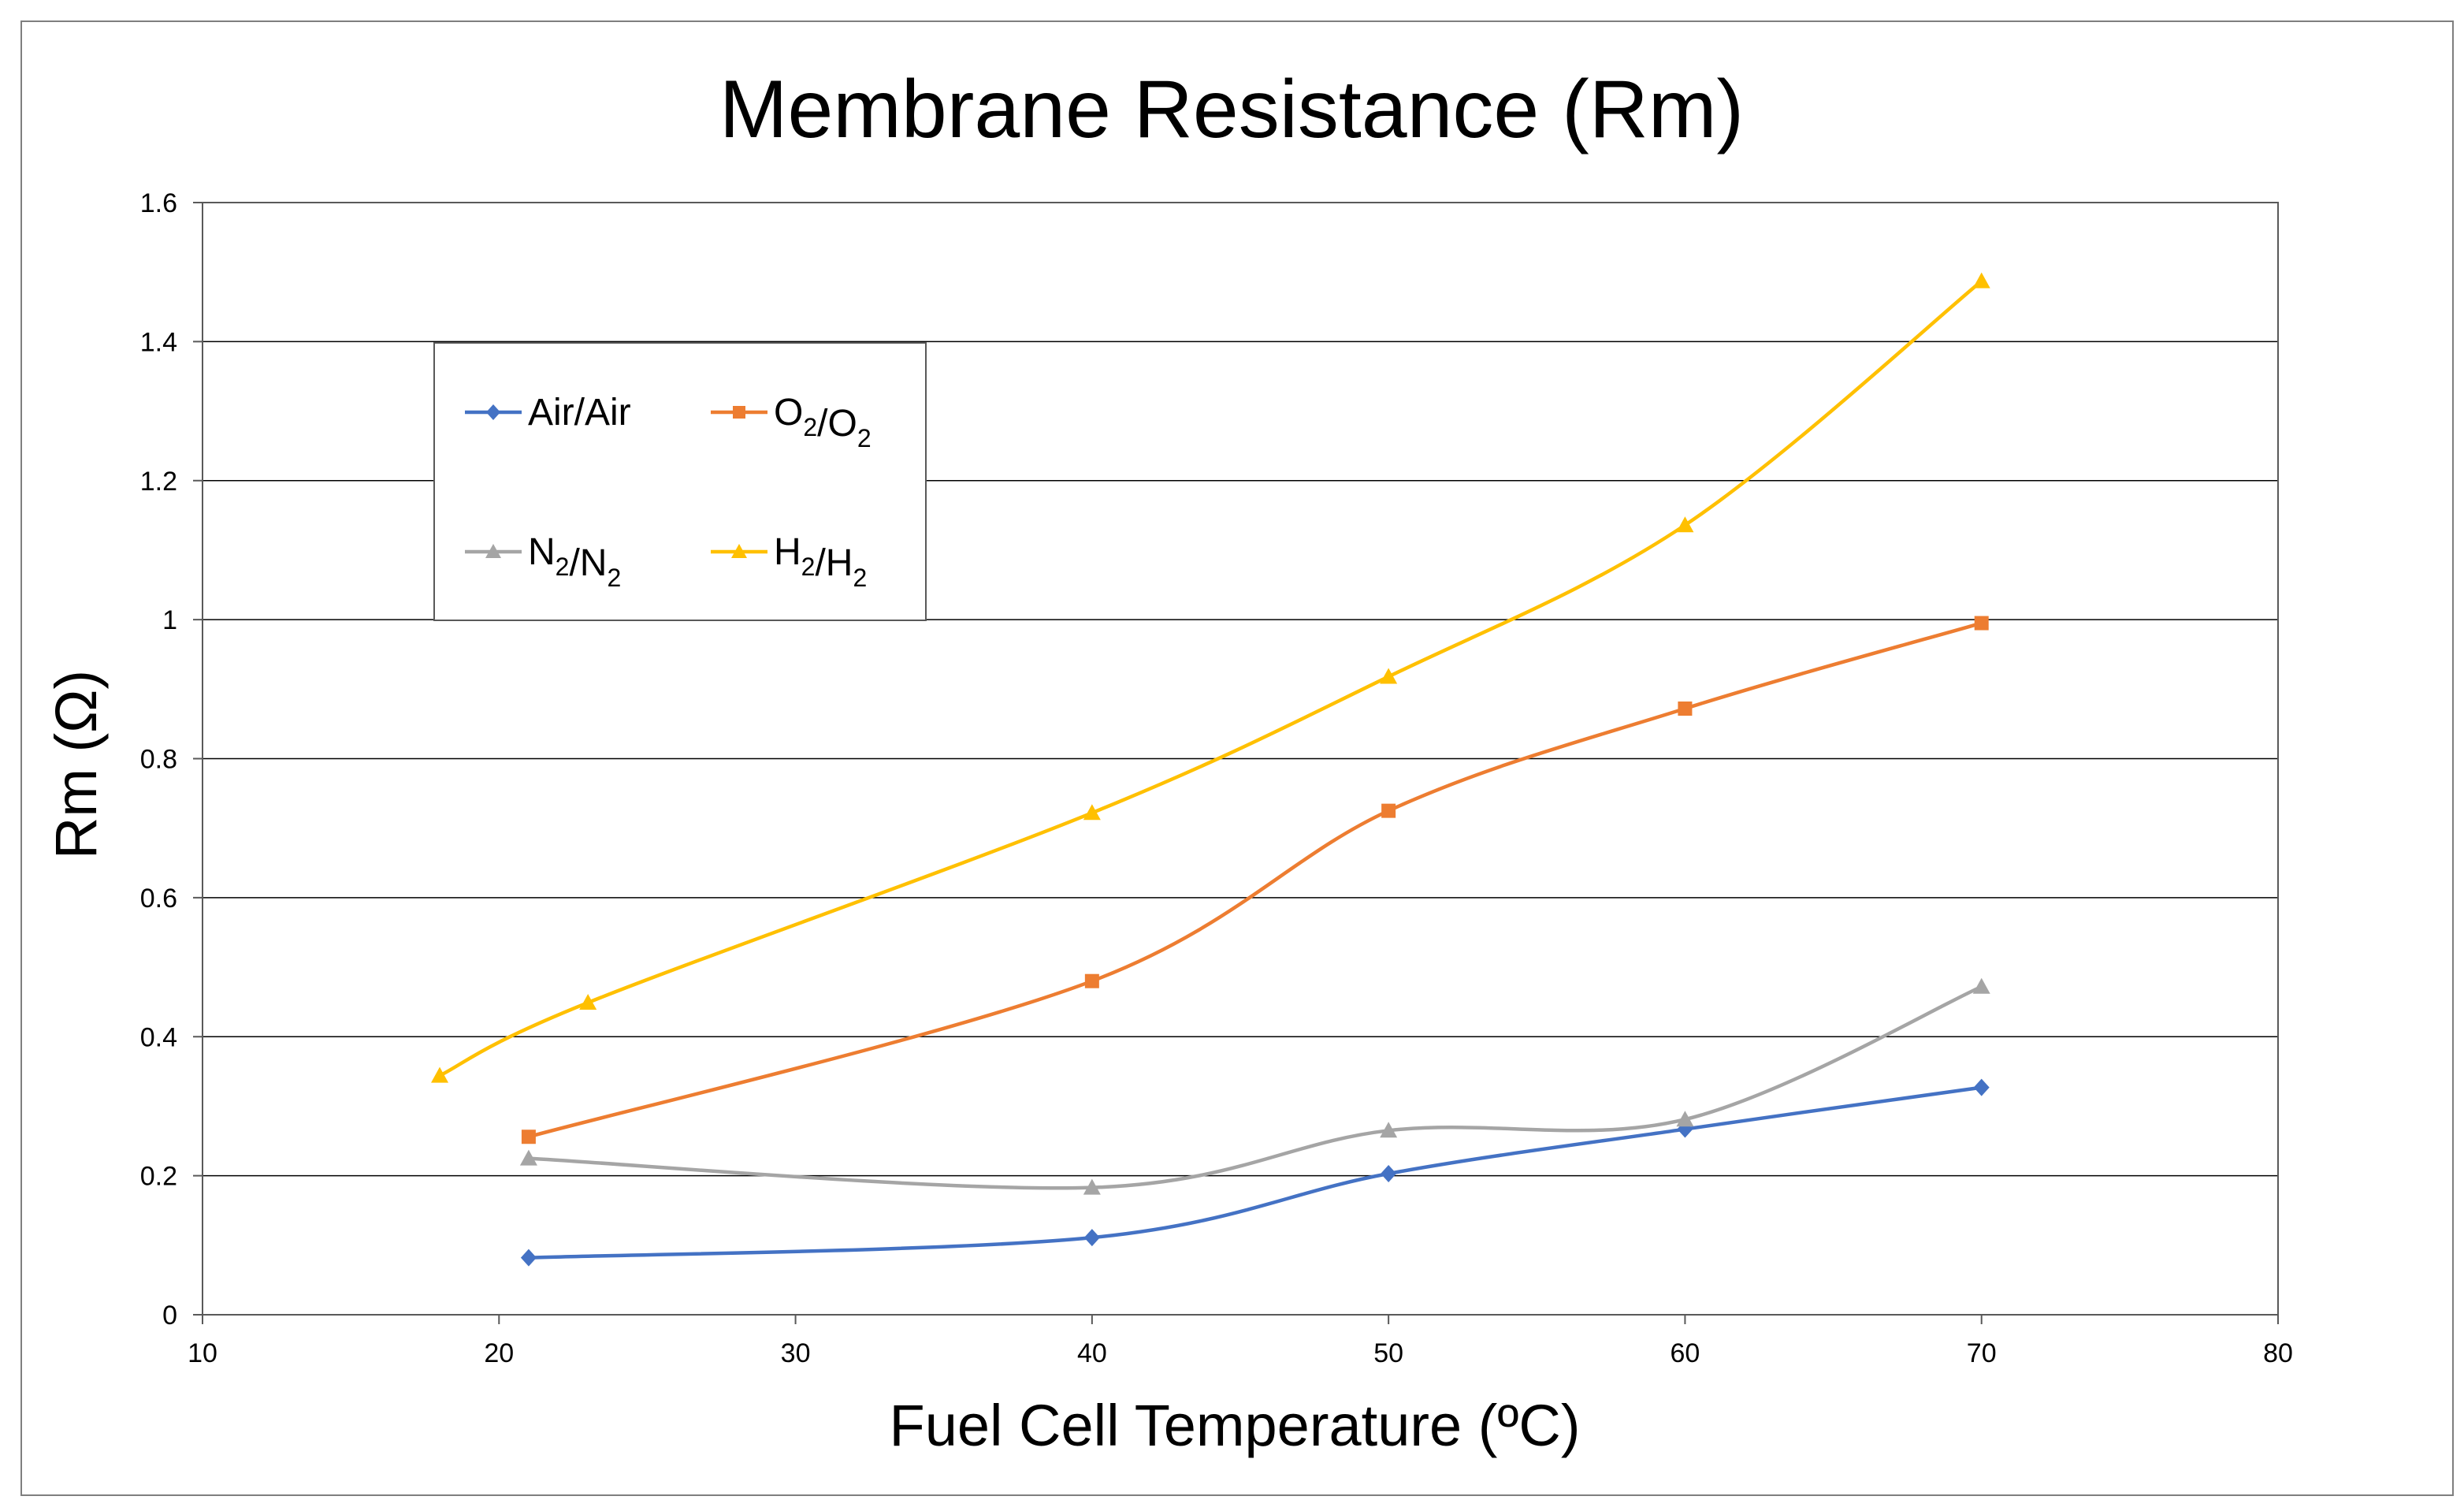 The width and height of the screenshot is (2464, 1511). I want to click on x-tick-label: 60, so click(1685, 1353).